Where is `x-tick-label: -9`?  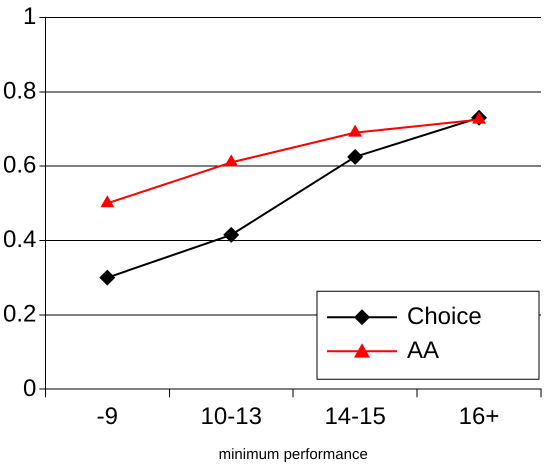
x-tick-label: -9 is located at coordinates (107, 416).